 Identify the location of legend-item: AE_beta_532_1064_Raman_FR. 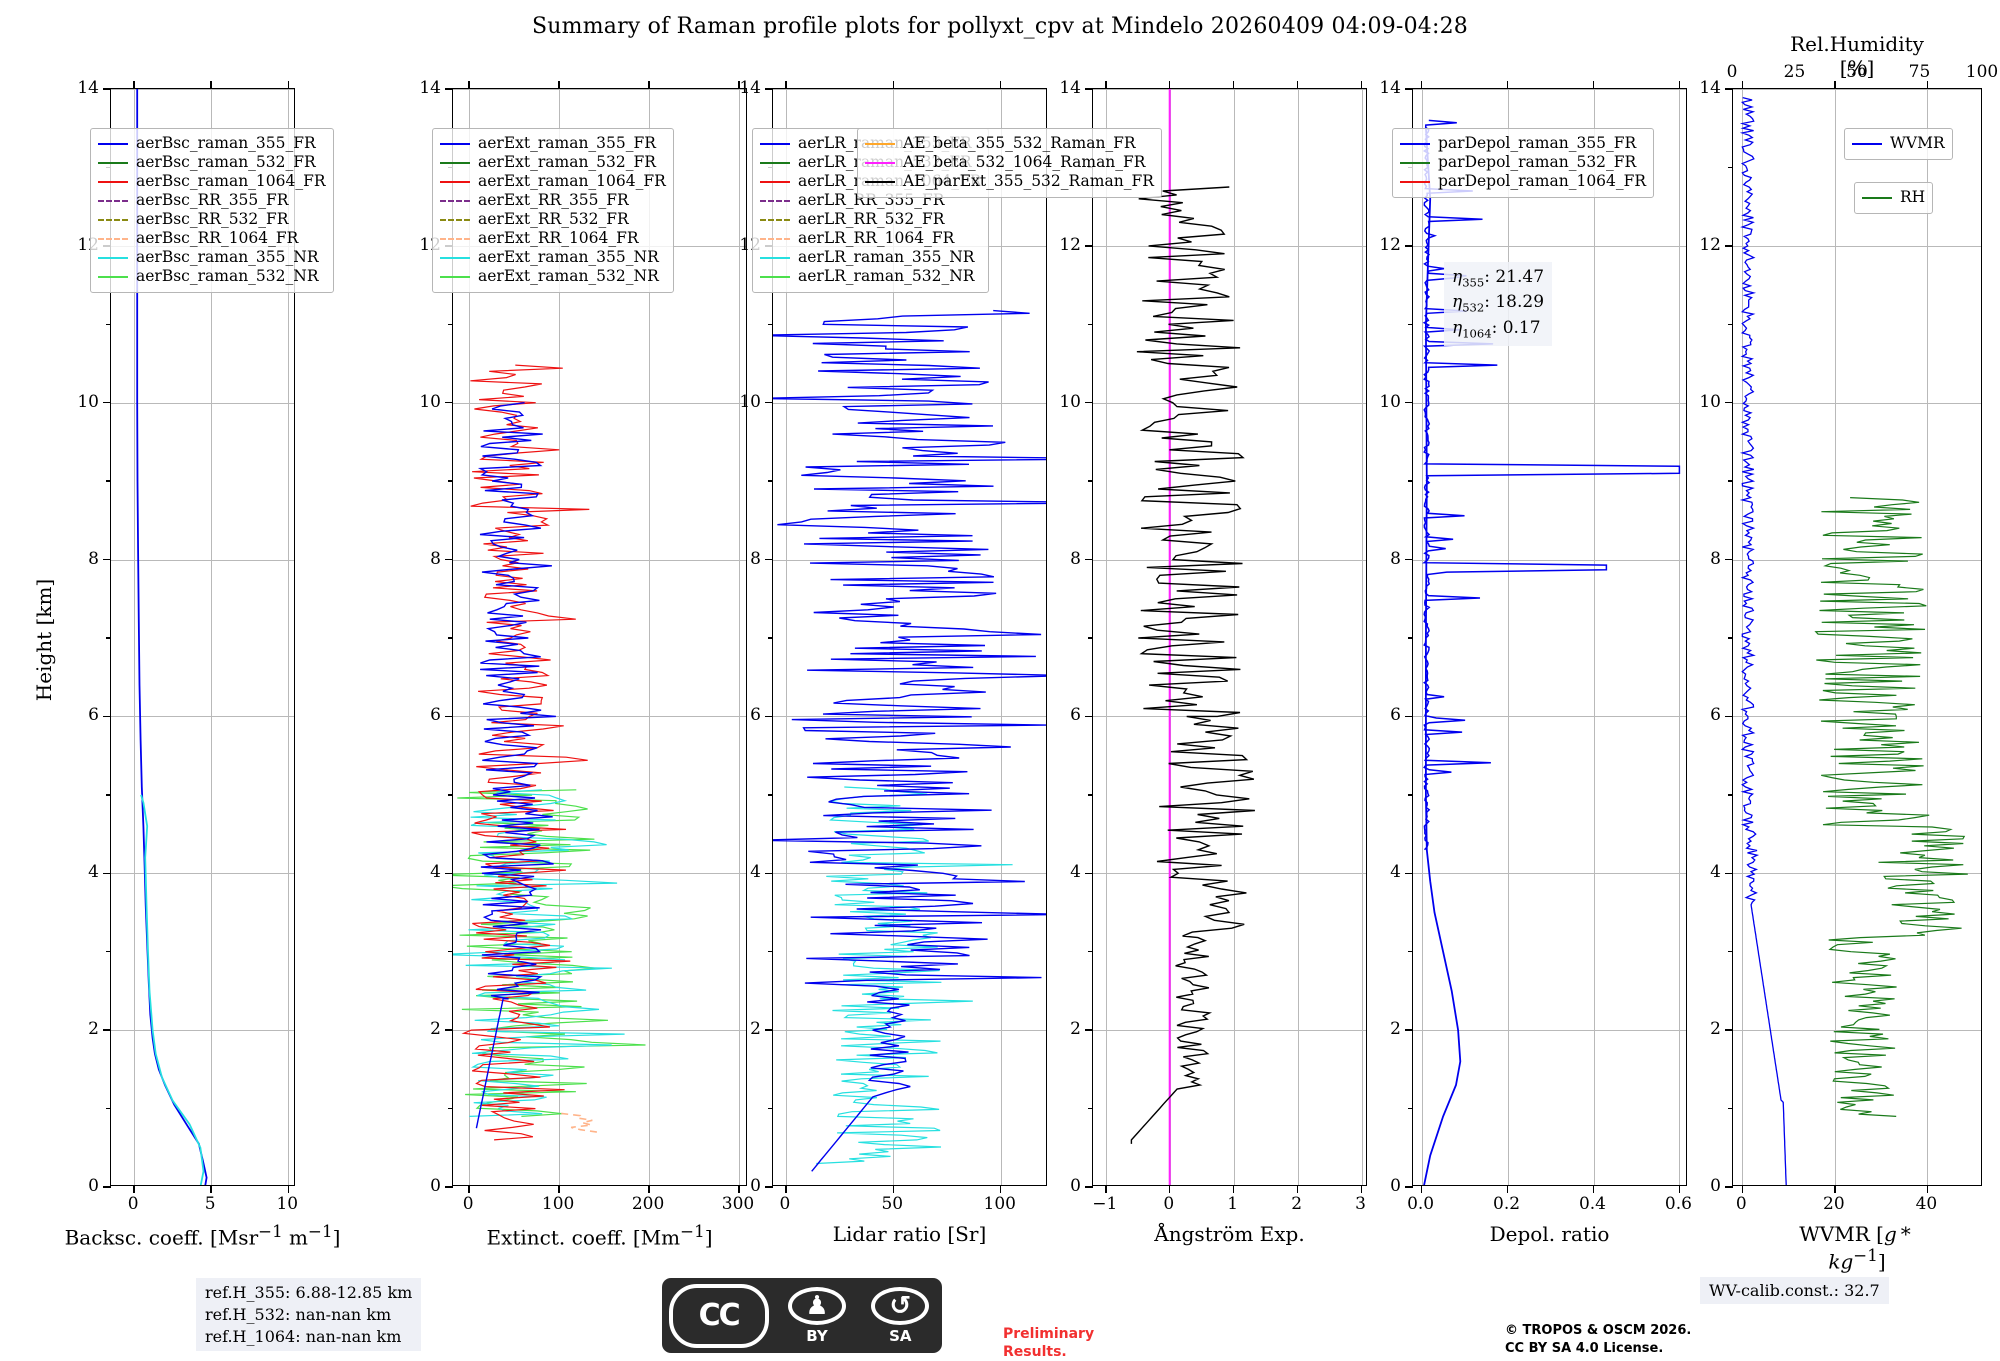
(1009, 162).